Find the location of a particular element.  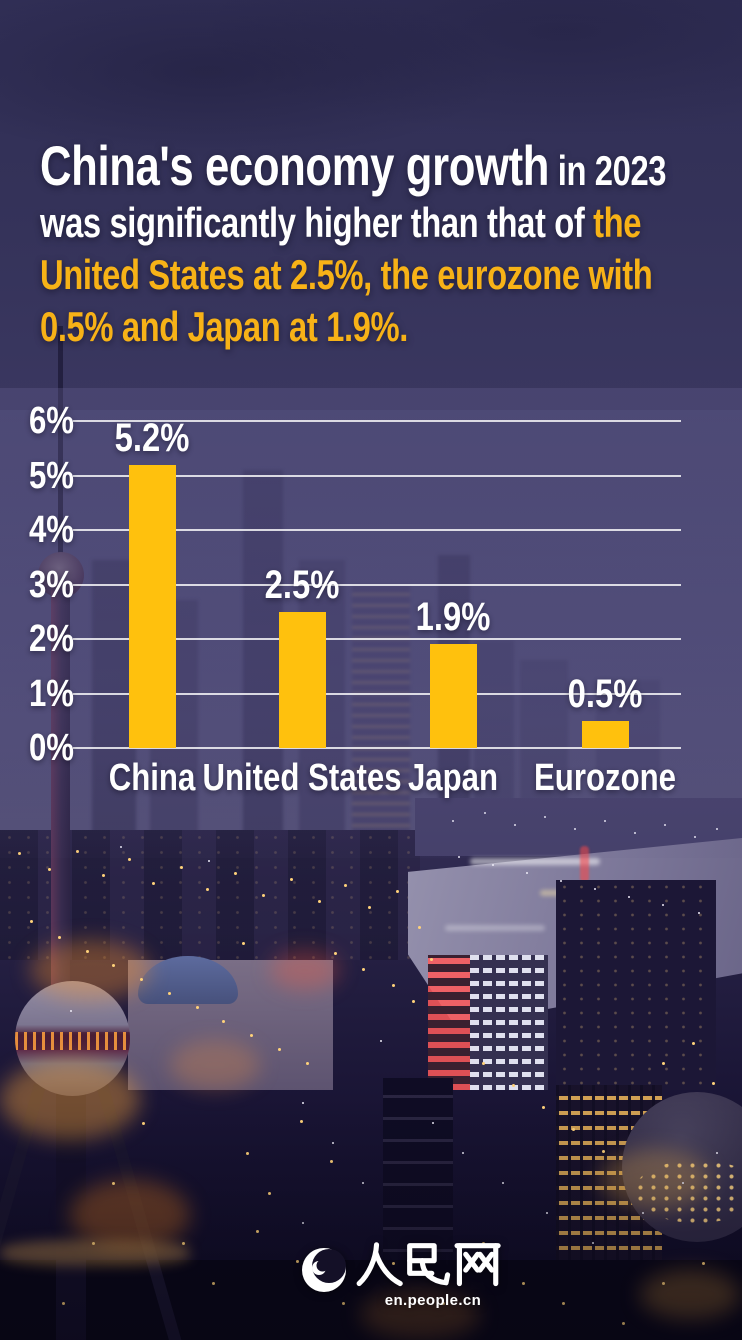

y-axis-tick-label: 5% is located at coordinates (51, 475).